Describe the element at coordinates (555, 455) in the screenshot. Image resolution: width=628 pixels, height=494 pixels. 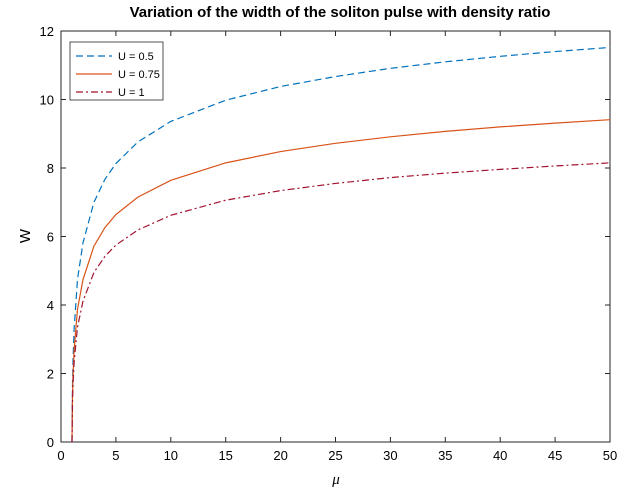
I see `x-tick-label: 45` at that location.